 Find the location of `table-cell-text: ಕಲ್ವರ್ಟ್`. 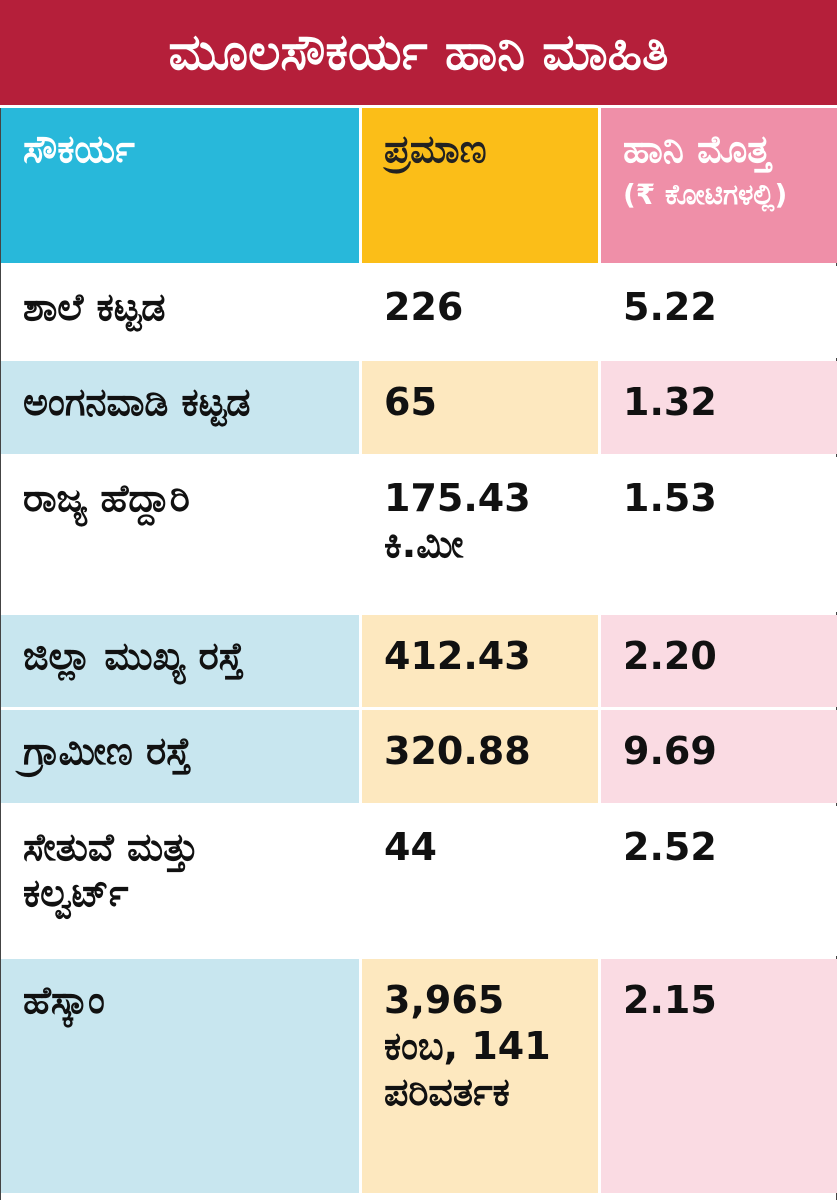

table-cell-text: ಕಲ್ವರ್ಟ್ is located at coordinates (76, 893).